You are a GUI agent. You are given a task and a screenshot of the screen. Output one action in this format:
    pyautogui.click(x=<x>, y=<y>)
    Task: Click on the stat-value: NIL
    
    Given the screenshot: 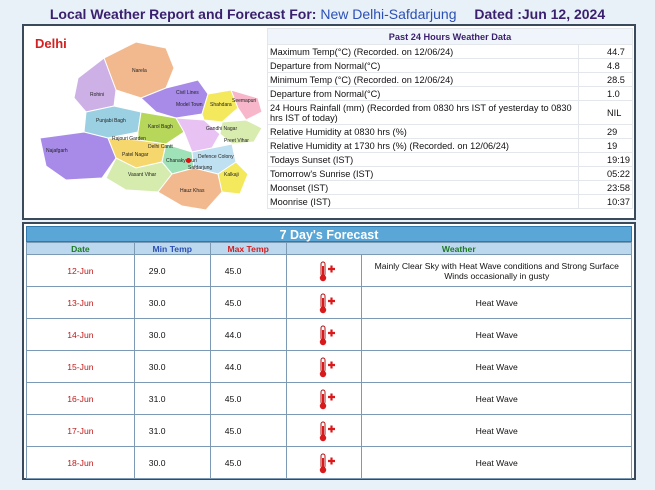 What is the action you would take?
    pyautogui.click(x=605, y=112)
    